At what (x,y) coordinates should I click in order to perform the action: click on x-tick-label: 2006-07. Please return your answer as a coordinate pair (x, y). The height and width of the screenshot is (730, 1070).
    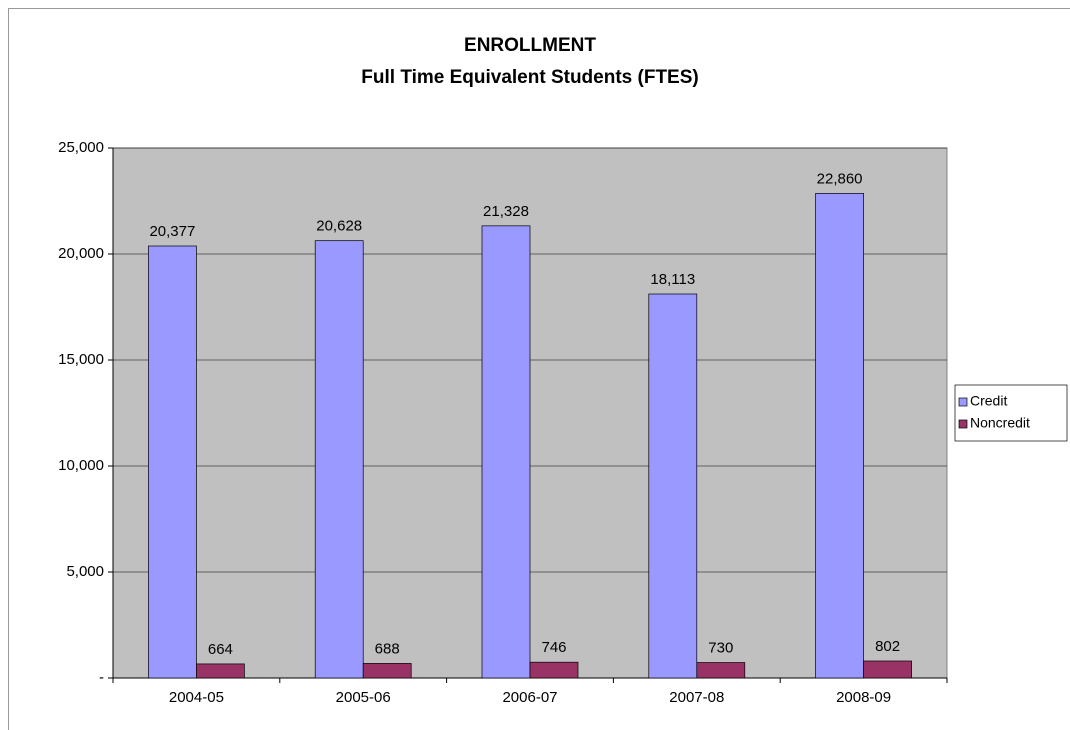
    Looking at the image, I should click on (529, 697).